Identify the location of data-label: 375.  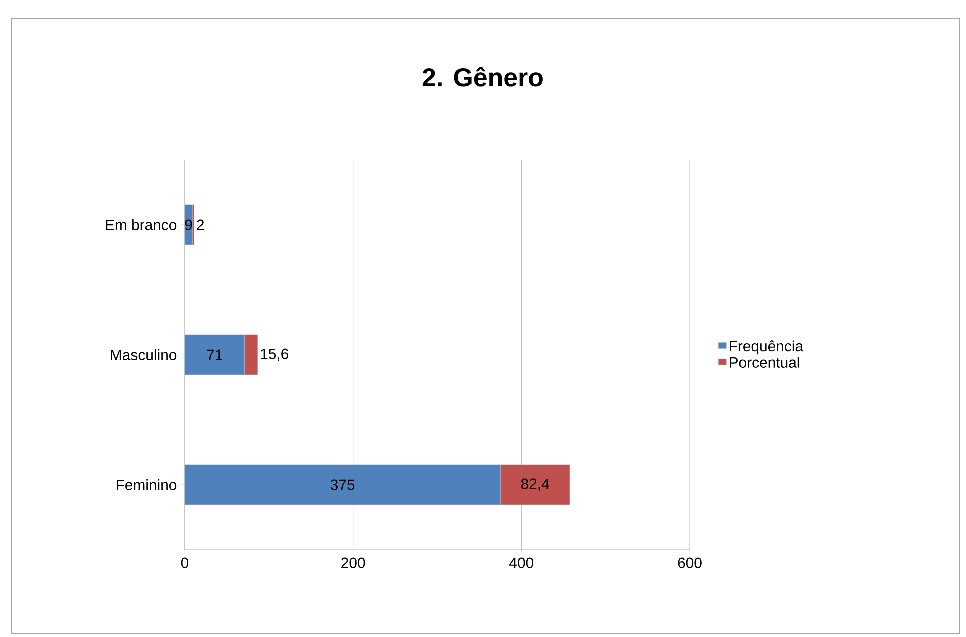
(342, 485).